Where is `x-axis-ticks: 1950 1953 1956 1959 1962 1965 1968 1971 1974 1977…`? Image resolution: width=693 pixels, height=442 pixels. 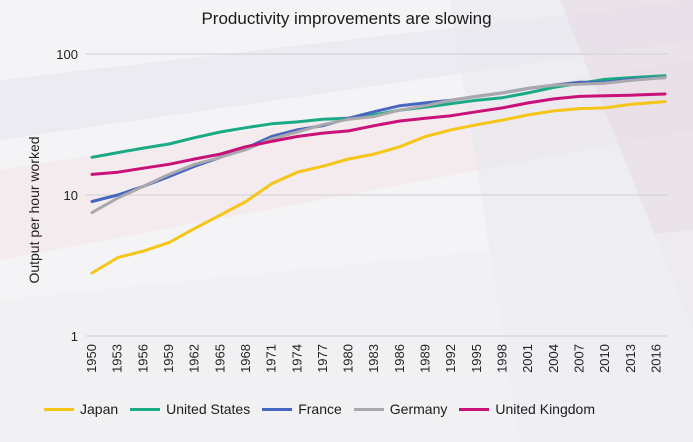
x-axis-ticks: 1950 1953 1956 1959 1962 1965 1968 1971 1974 1977… is located at coordinates (373, 358).